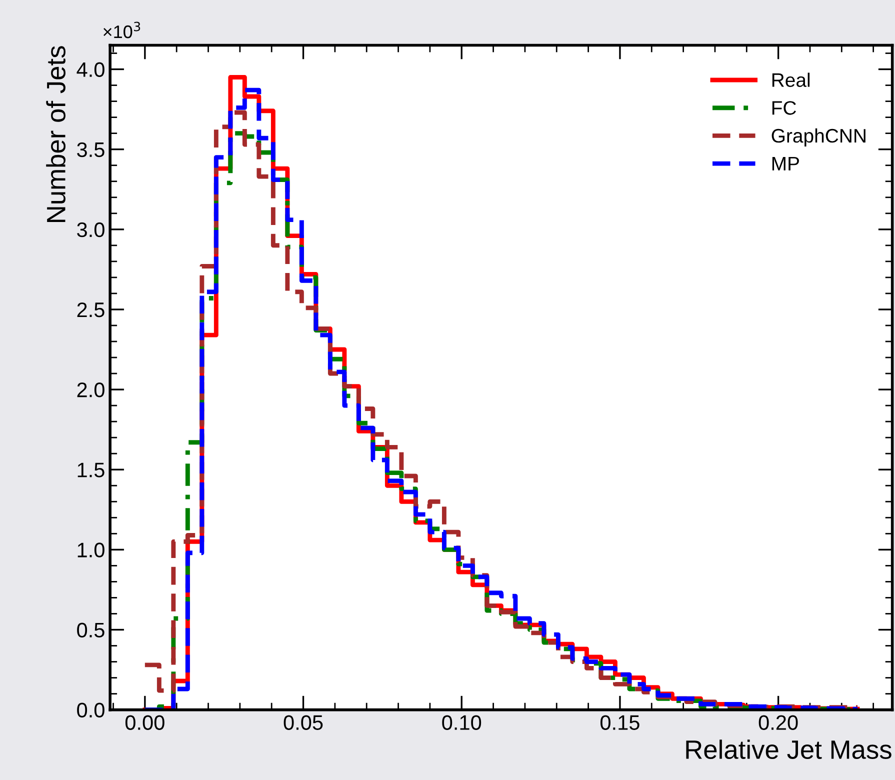 The width and height of the screenshot is (895, 780). I want to click on y-axis-title: Number of Jets, so click(56, 134).